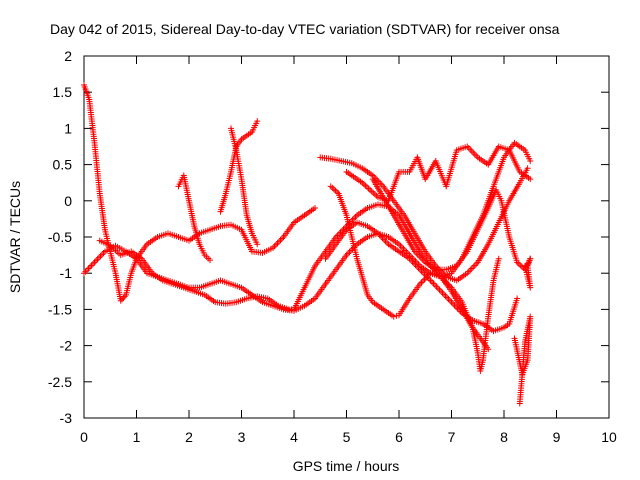  What do you see at coordinates (68, 201) in the screenshot?
I see `y-tick-label: 0` at bounding box center [68, 201].